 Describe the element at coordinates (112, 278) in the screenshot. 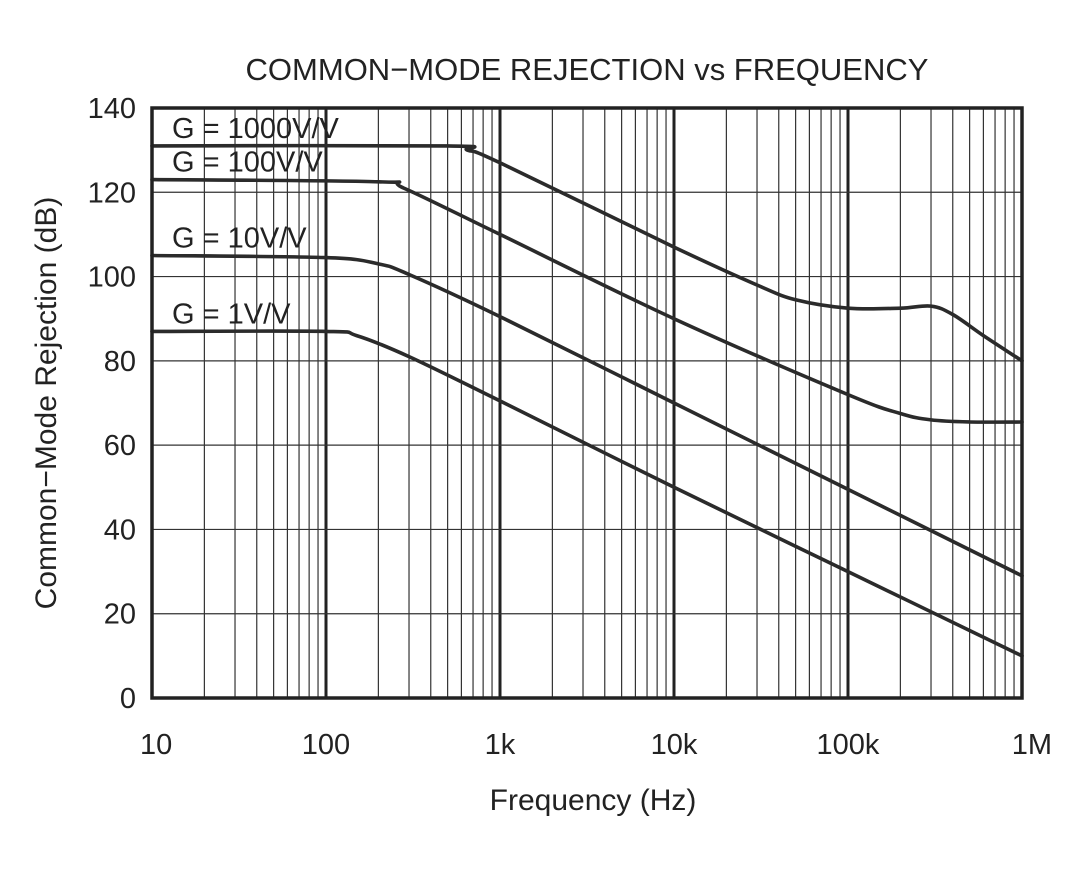

I see `y-tick-label: 100` at that location.